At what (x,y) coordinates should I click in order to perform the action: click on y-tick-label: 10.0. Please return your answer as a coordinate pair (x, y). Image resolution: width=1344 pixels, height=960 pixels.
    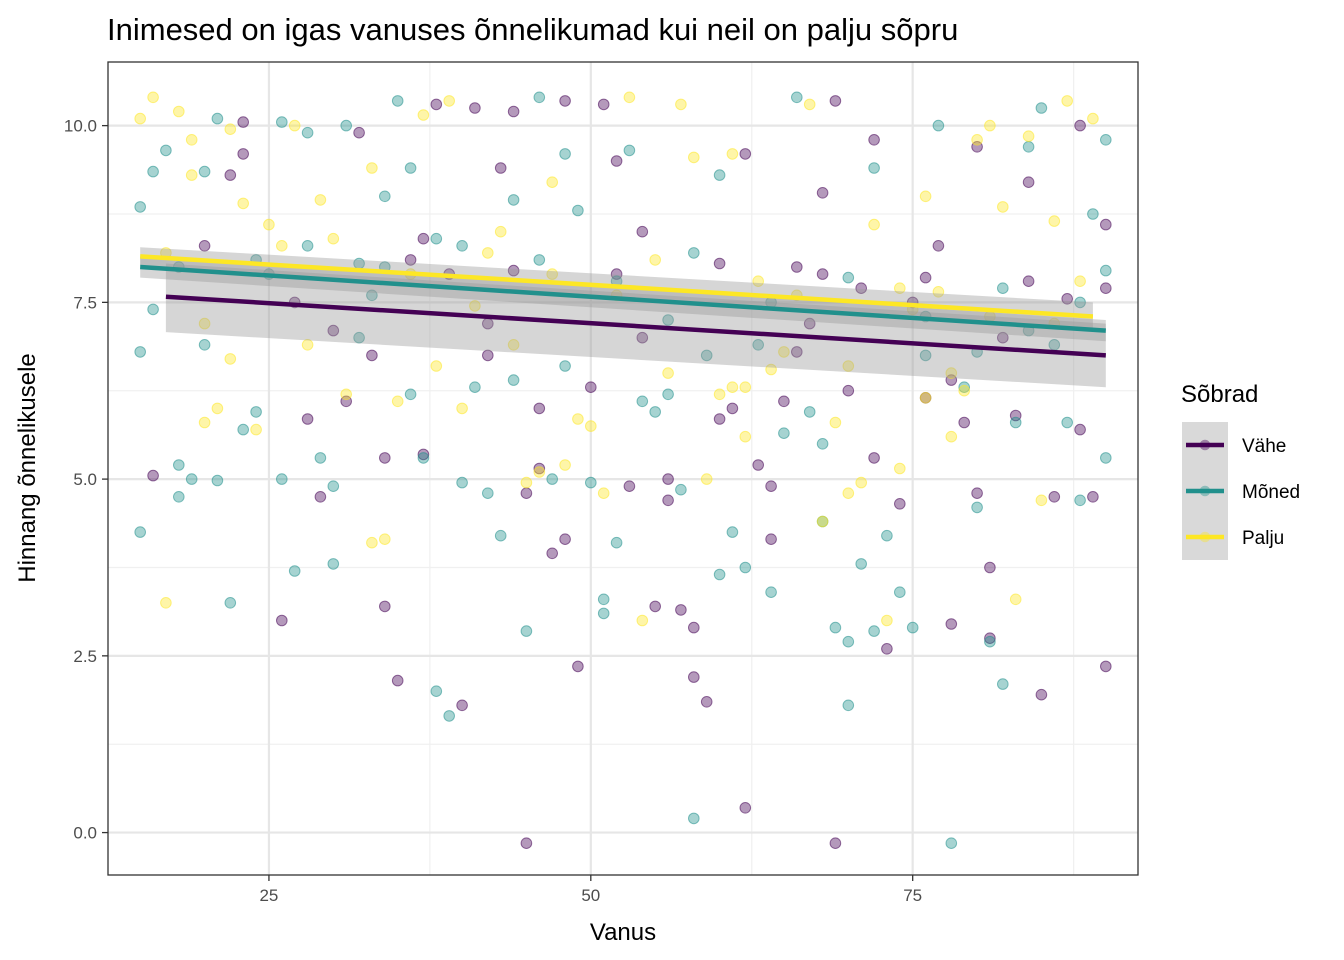
    Looking at the image, I should click on (80, 126).